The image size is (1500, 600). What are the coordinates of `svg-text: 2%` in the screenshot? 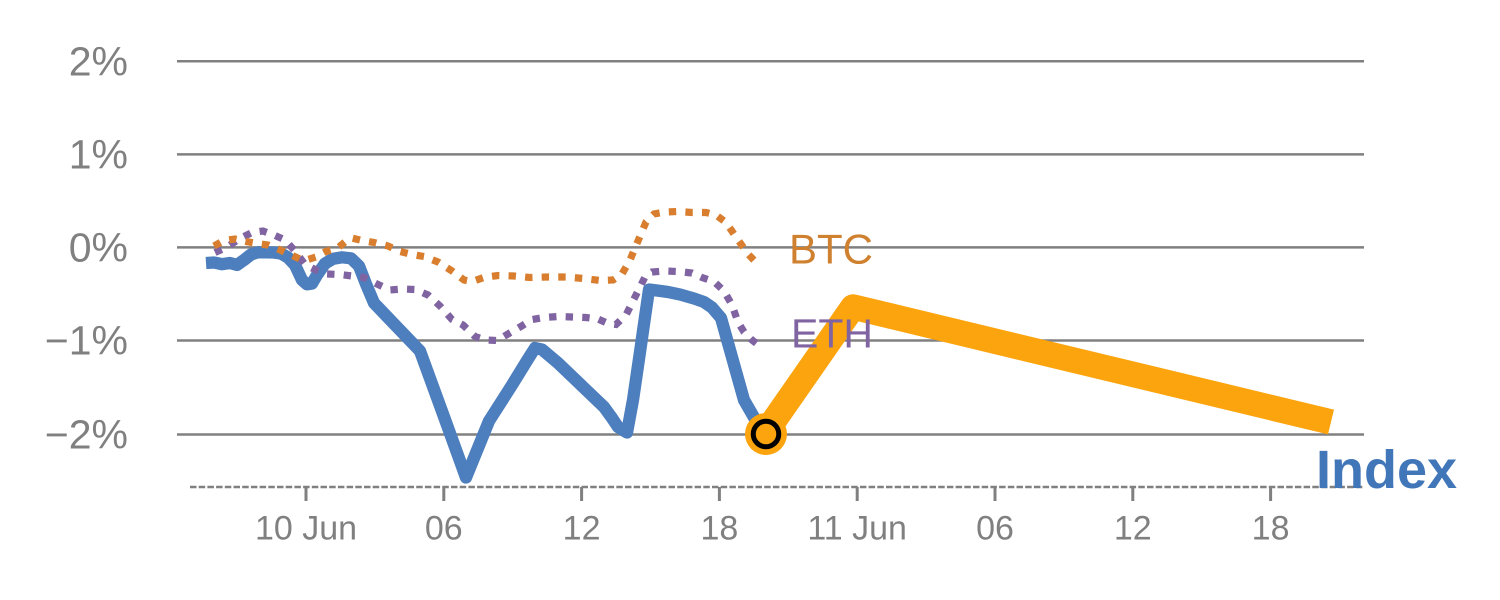 It's located at (98, 61).